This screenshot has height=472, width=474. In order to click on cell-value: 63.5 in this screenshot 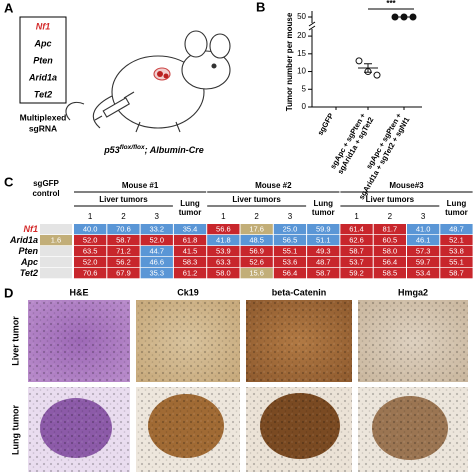, I will do `click(90, 250)`.